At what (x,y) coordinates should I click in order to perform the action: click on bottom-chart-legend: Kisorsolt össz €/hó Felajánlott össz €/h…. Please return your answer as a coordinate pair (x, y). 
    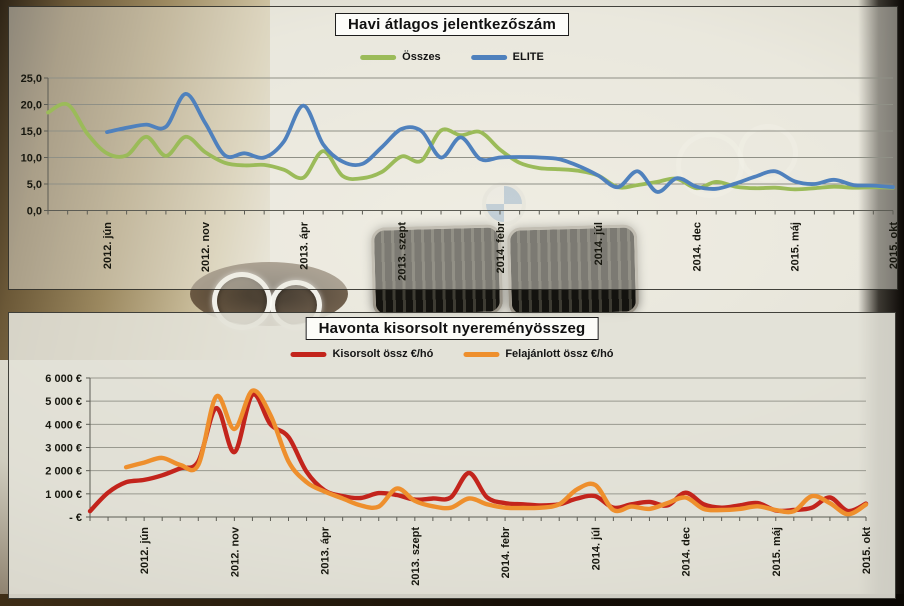
    Looking at the image, I should click on (452, 354).